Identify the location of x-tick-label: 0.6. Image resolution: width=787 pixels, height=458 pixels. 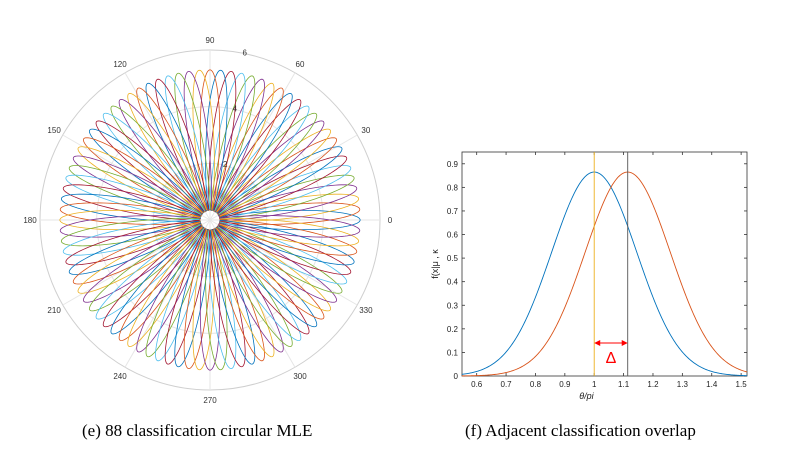
(477, 384).